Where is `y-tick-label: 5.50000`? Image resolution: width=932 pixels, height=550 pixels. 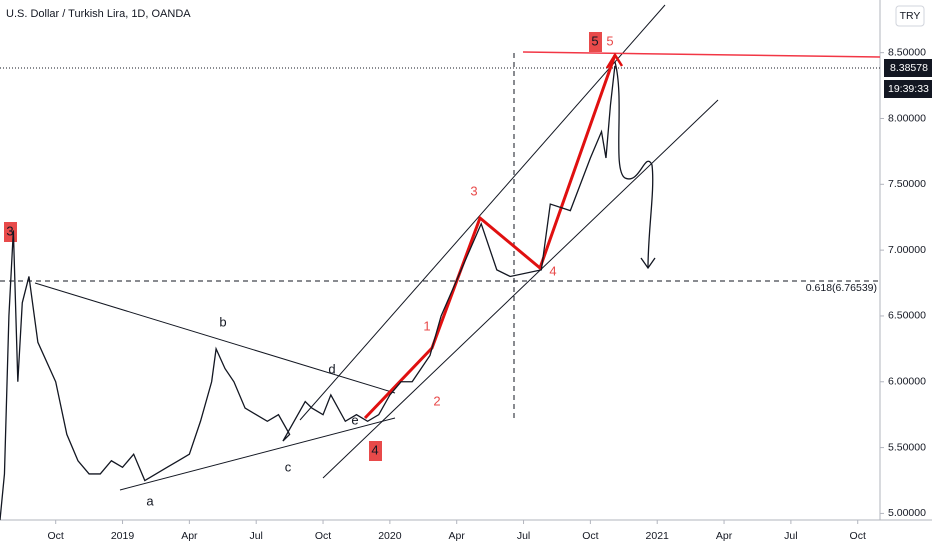
y-tick-label: 5.50000 is located at coordinates (907, 447).